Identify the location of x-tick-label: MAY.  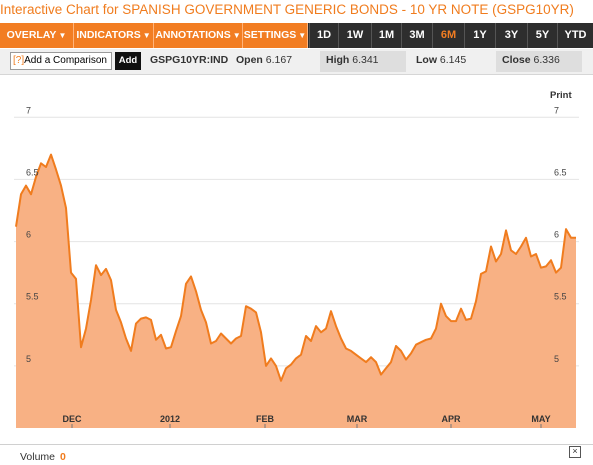
(540, 419).